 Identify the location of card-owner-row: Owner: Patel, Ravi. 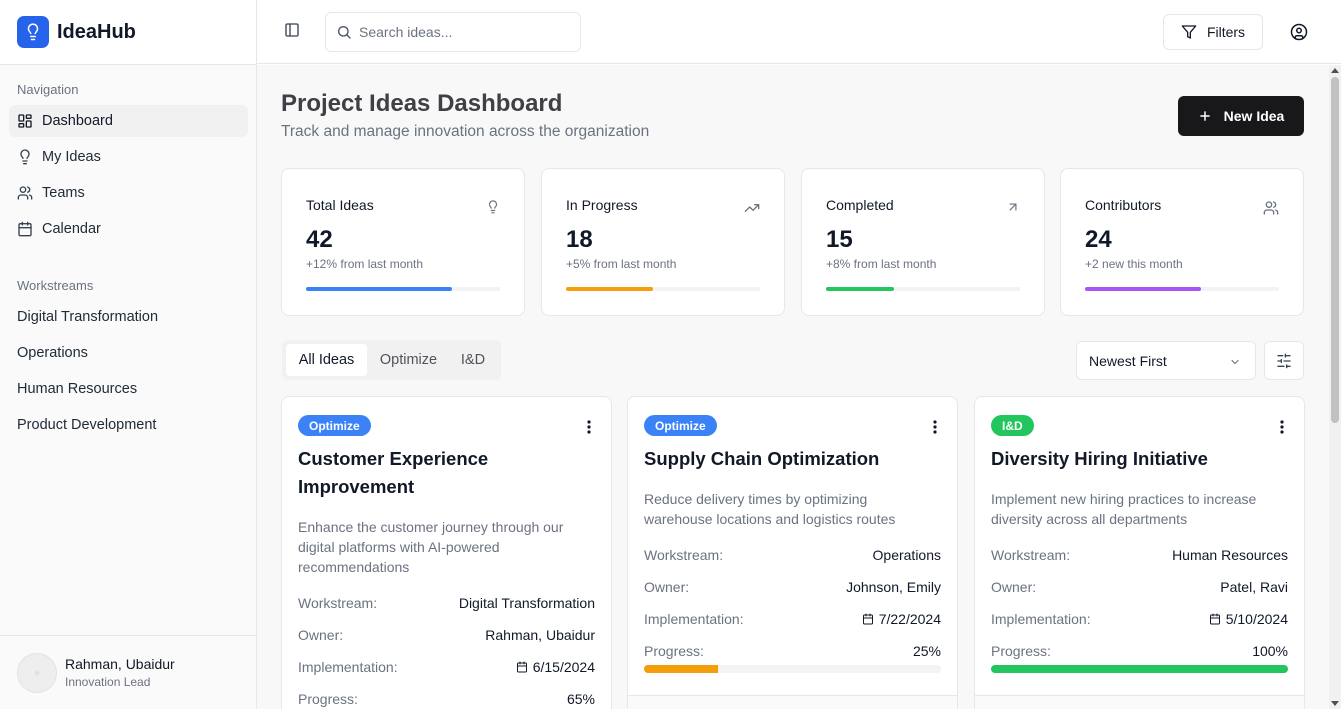
(1139, 587).